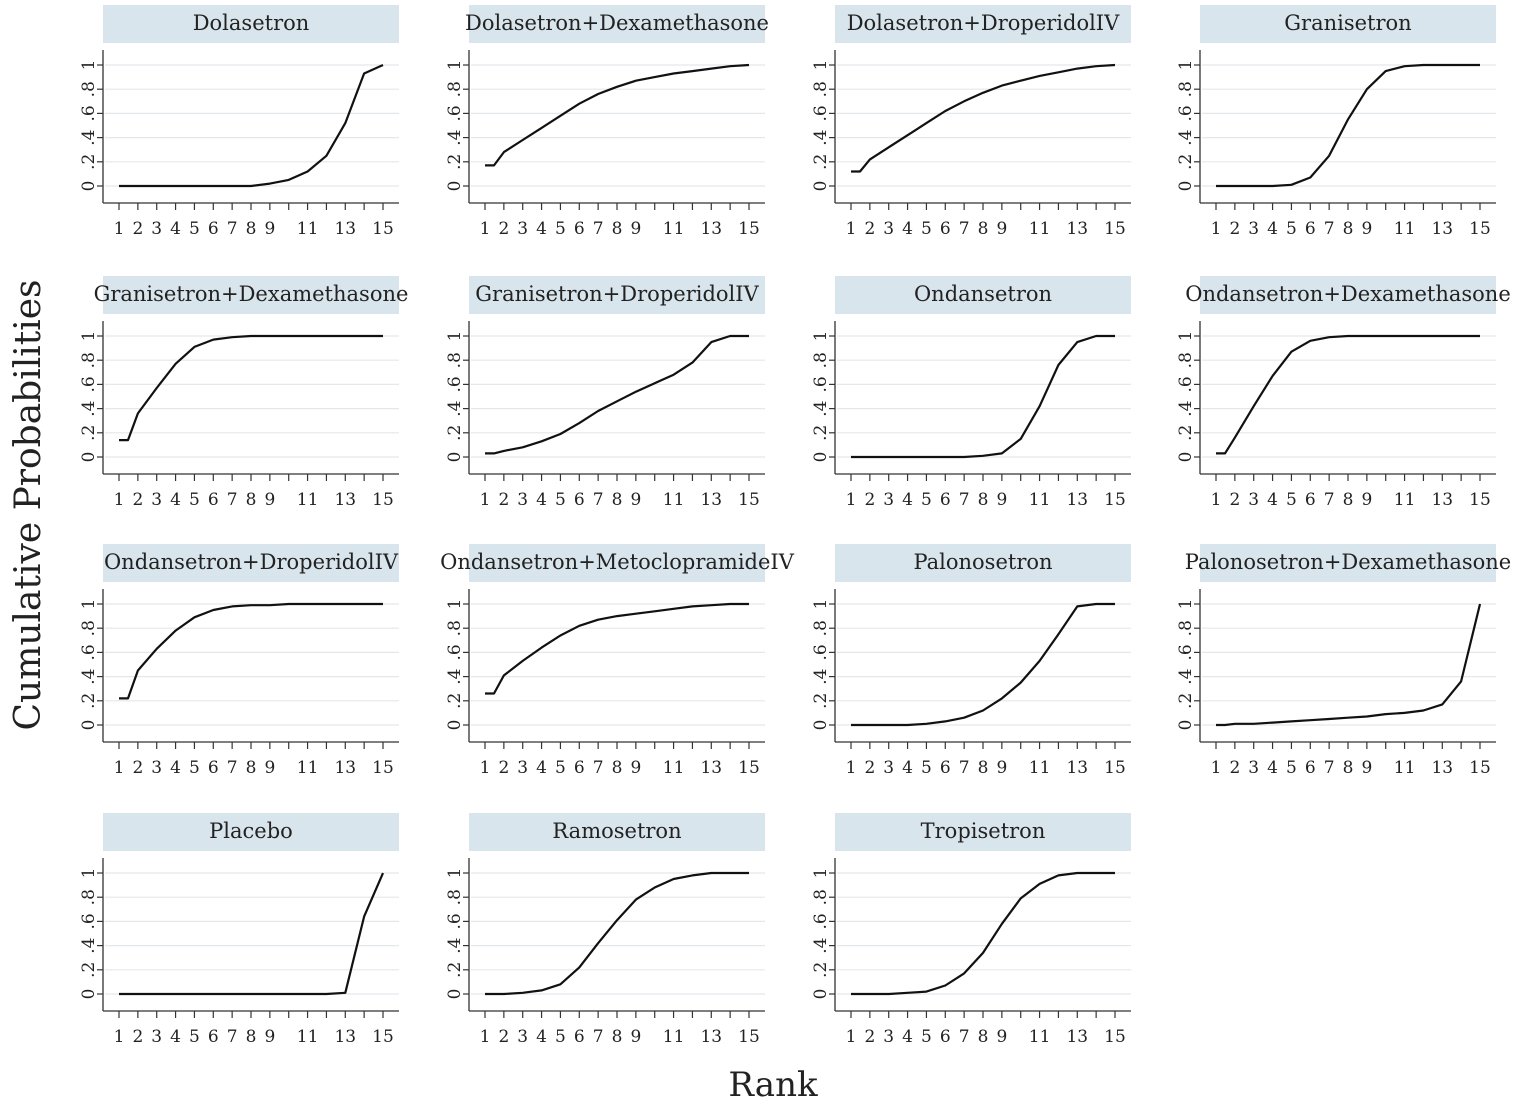 The height and width of the screenshot is (1103, 1523). What do you see at coordinates (617, 933) in the screenshot?
I see `series-line-ramosetron` at bounding box center [617, 933].